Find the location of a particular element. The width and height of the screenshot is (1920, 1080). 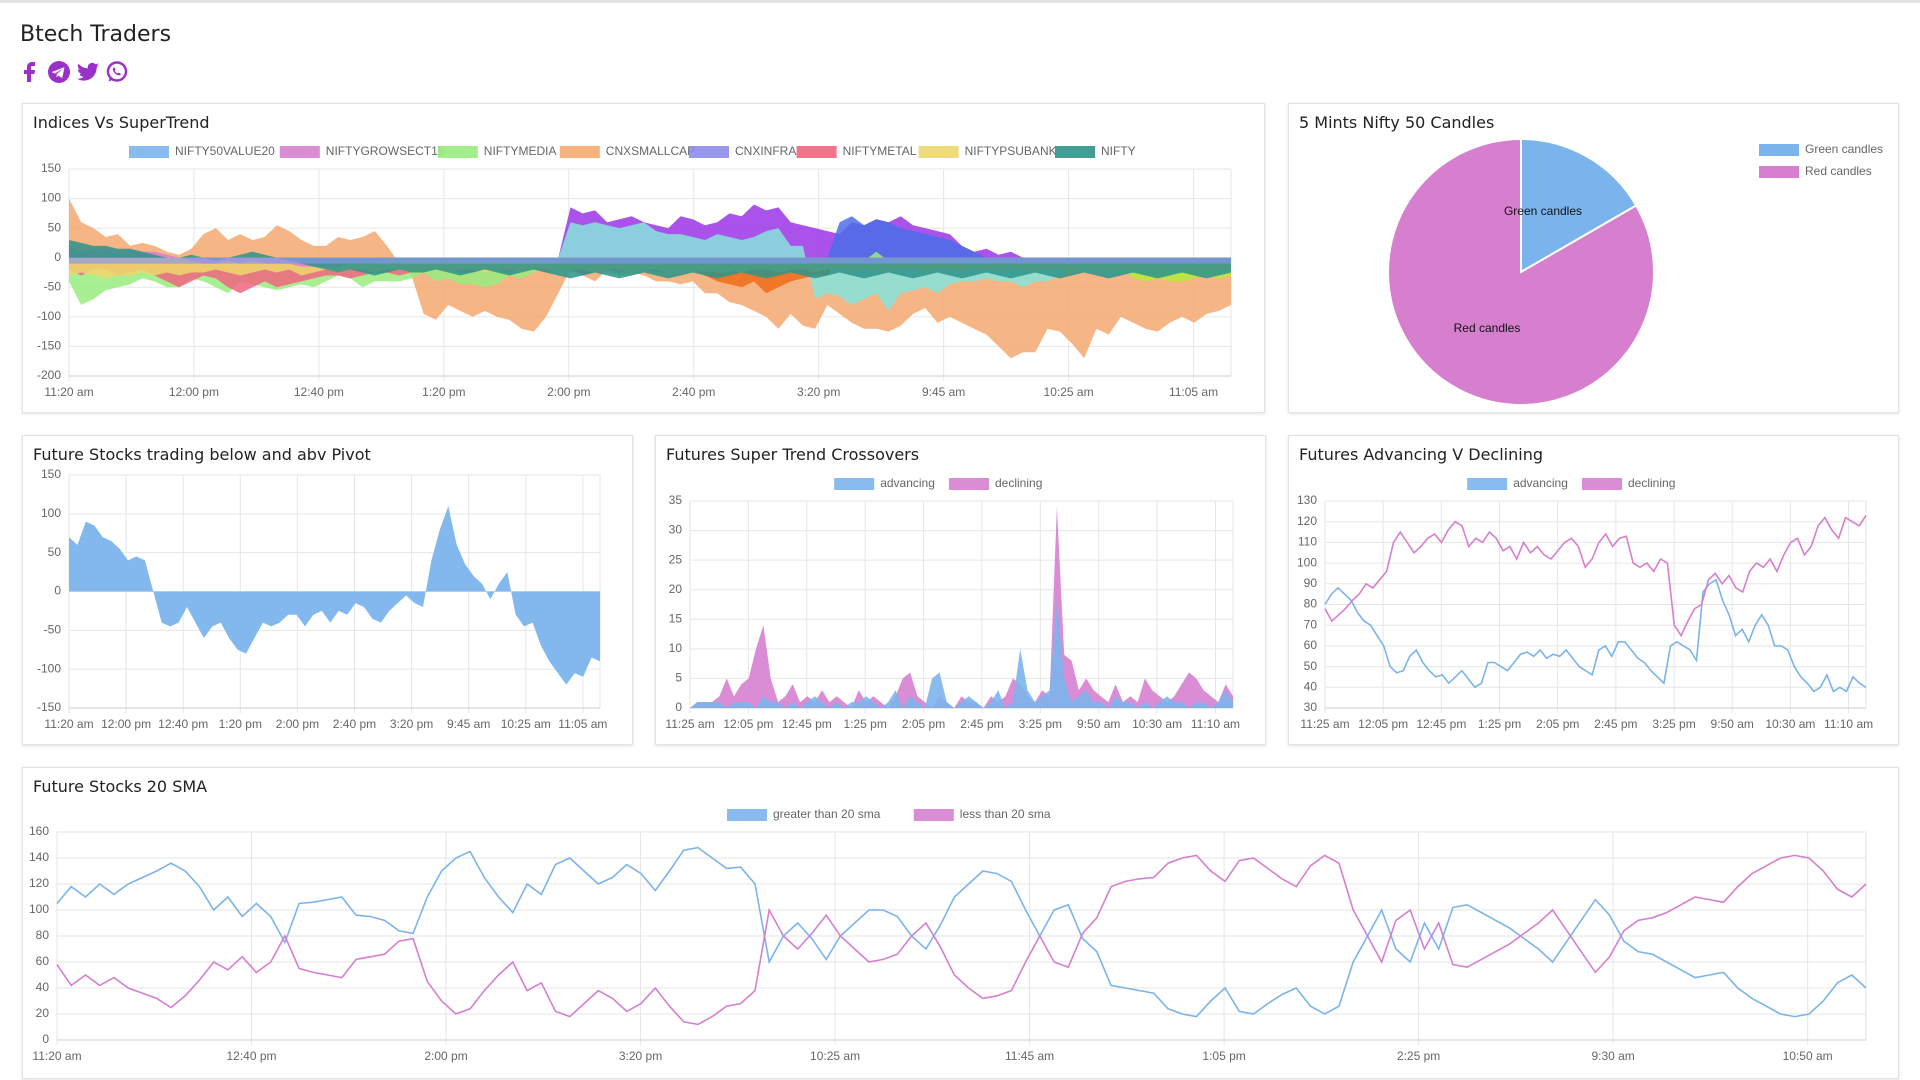

twitter-icon is located at coordinates (88, 72).